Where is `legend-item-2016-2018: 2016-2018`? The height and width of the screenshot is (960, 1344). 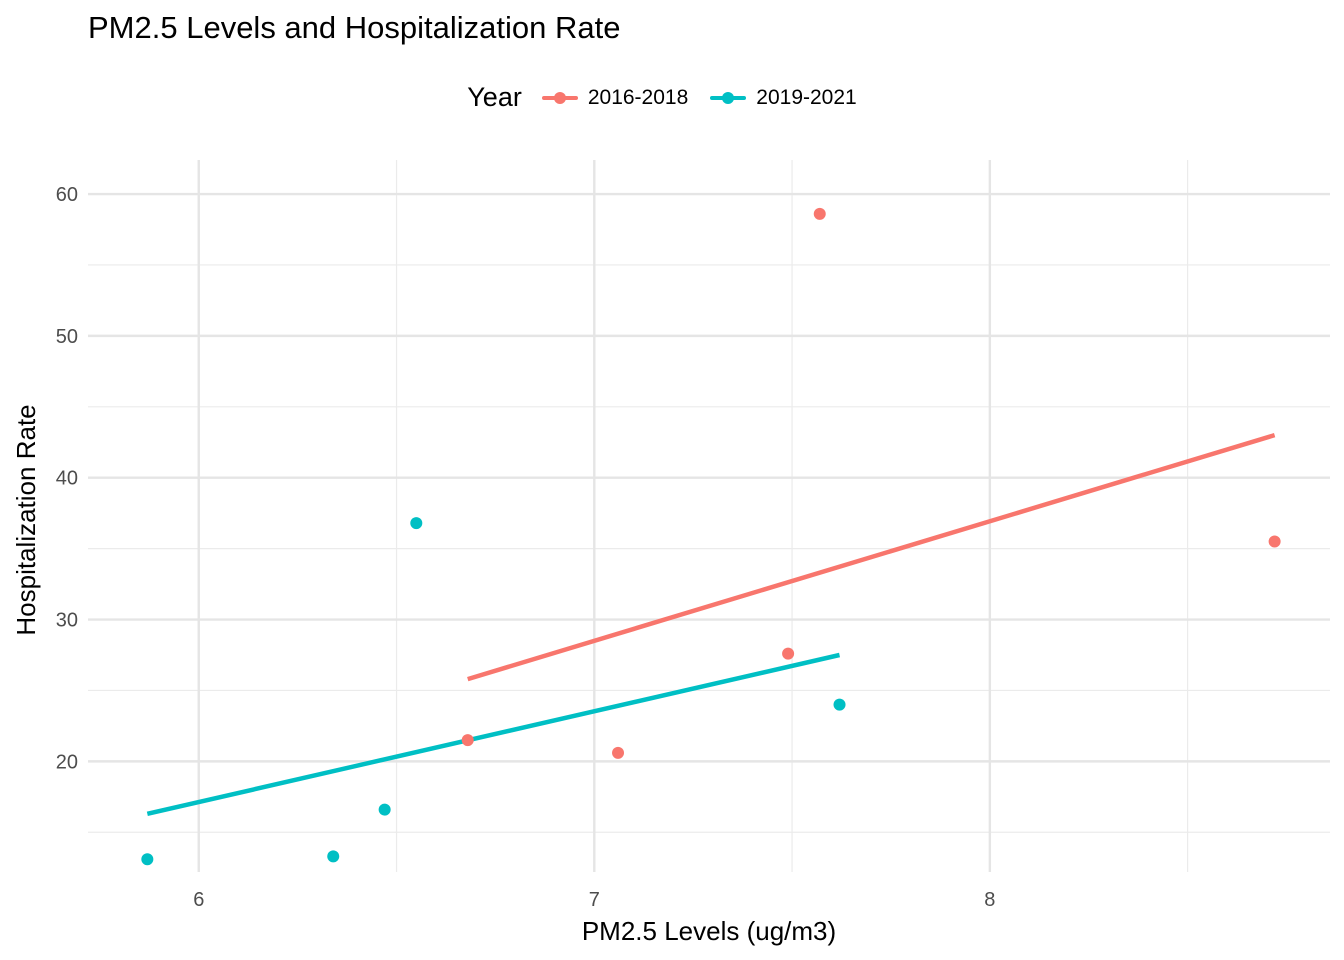 legend-item-2016-2018: 2016-2018 is located at coordinates (614, 98).